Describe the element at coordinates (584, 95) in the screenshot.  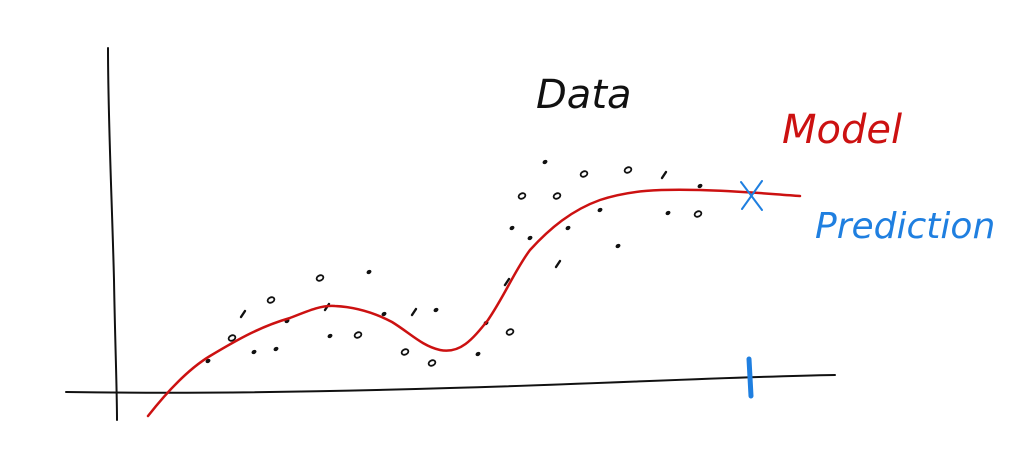
I see `data-label: Data` at that location.